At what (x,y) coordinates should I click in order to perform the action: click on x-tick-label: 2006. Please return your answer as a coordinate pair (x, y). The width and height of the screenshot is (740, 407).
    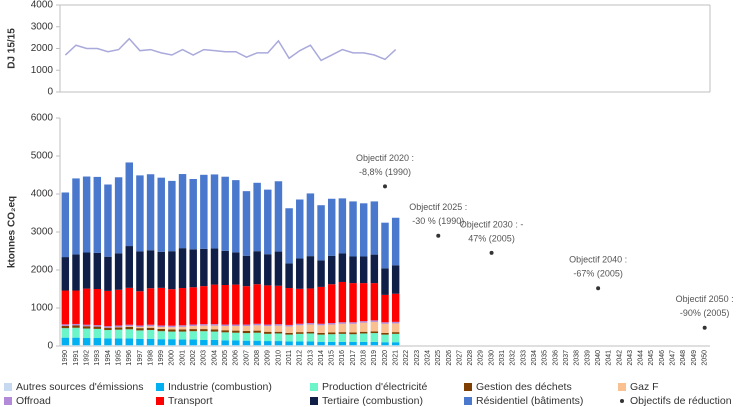
    Looking at the image, I should click on (236, 358).